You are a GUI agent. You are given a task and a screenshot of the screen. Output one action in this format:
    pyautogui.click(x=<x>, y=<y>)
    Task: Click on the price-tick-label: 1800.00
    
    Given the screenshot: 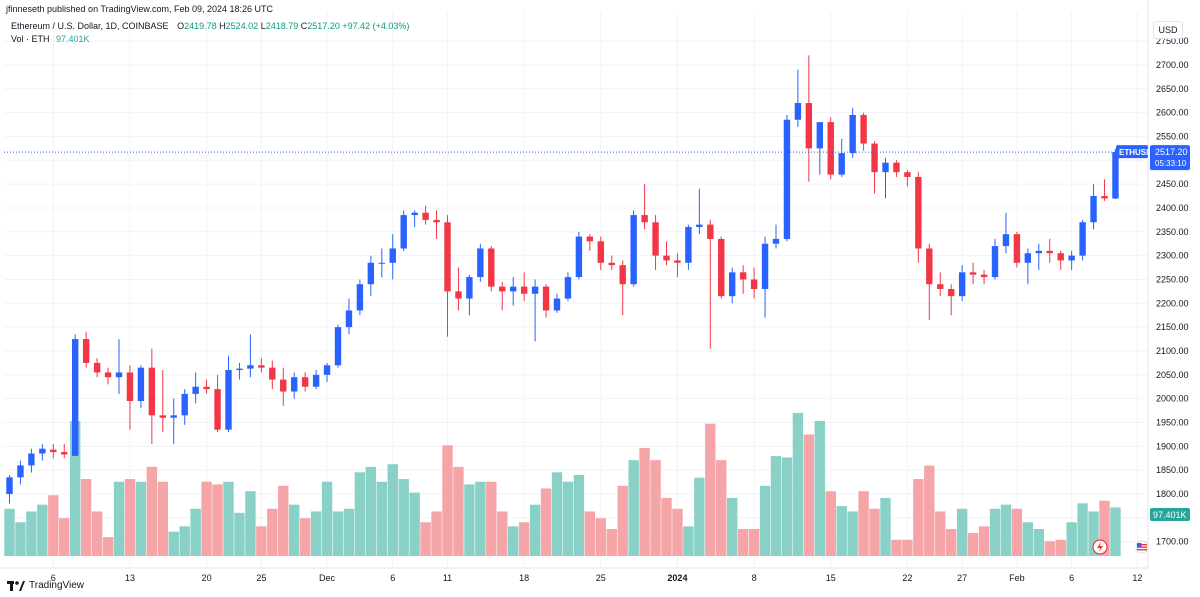 What is the action you would take?
    pyautogui.click(x=1172, y=494)
    